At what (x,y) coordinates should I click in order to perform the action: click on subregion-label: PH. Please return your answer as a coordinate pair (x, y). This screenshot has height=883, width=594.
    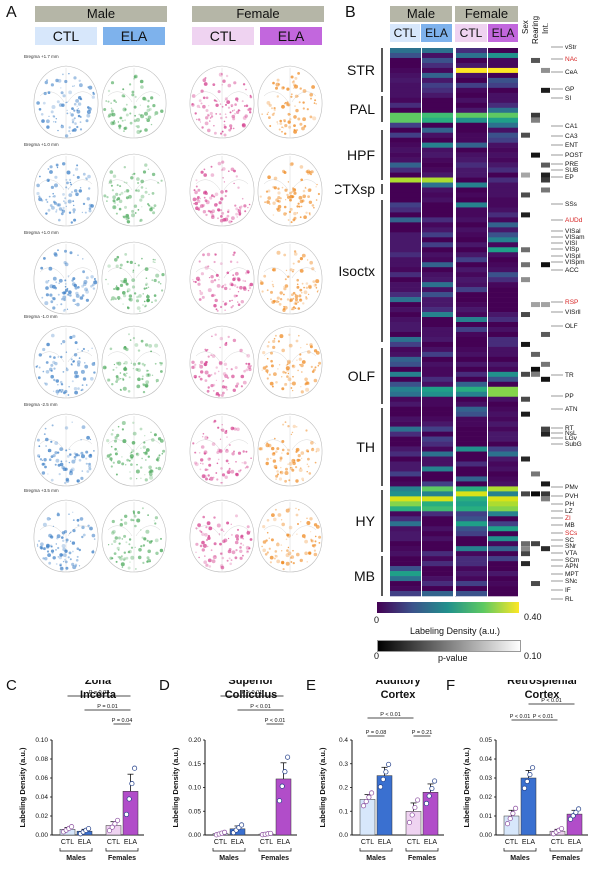
    Looking at the image, I should click on (569, 504).